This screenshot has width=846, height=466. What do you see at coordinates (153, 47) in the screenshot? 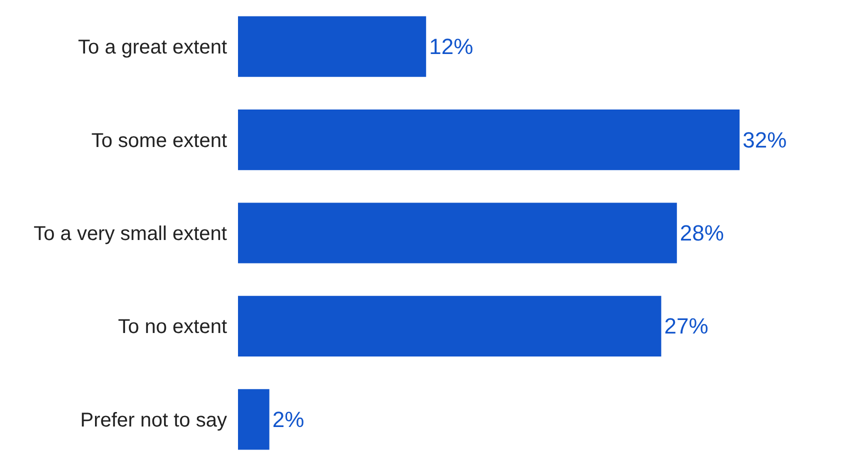
I see `y-tick-label: To a great extent` at bounding box center [153, 47].